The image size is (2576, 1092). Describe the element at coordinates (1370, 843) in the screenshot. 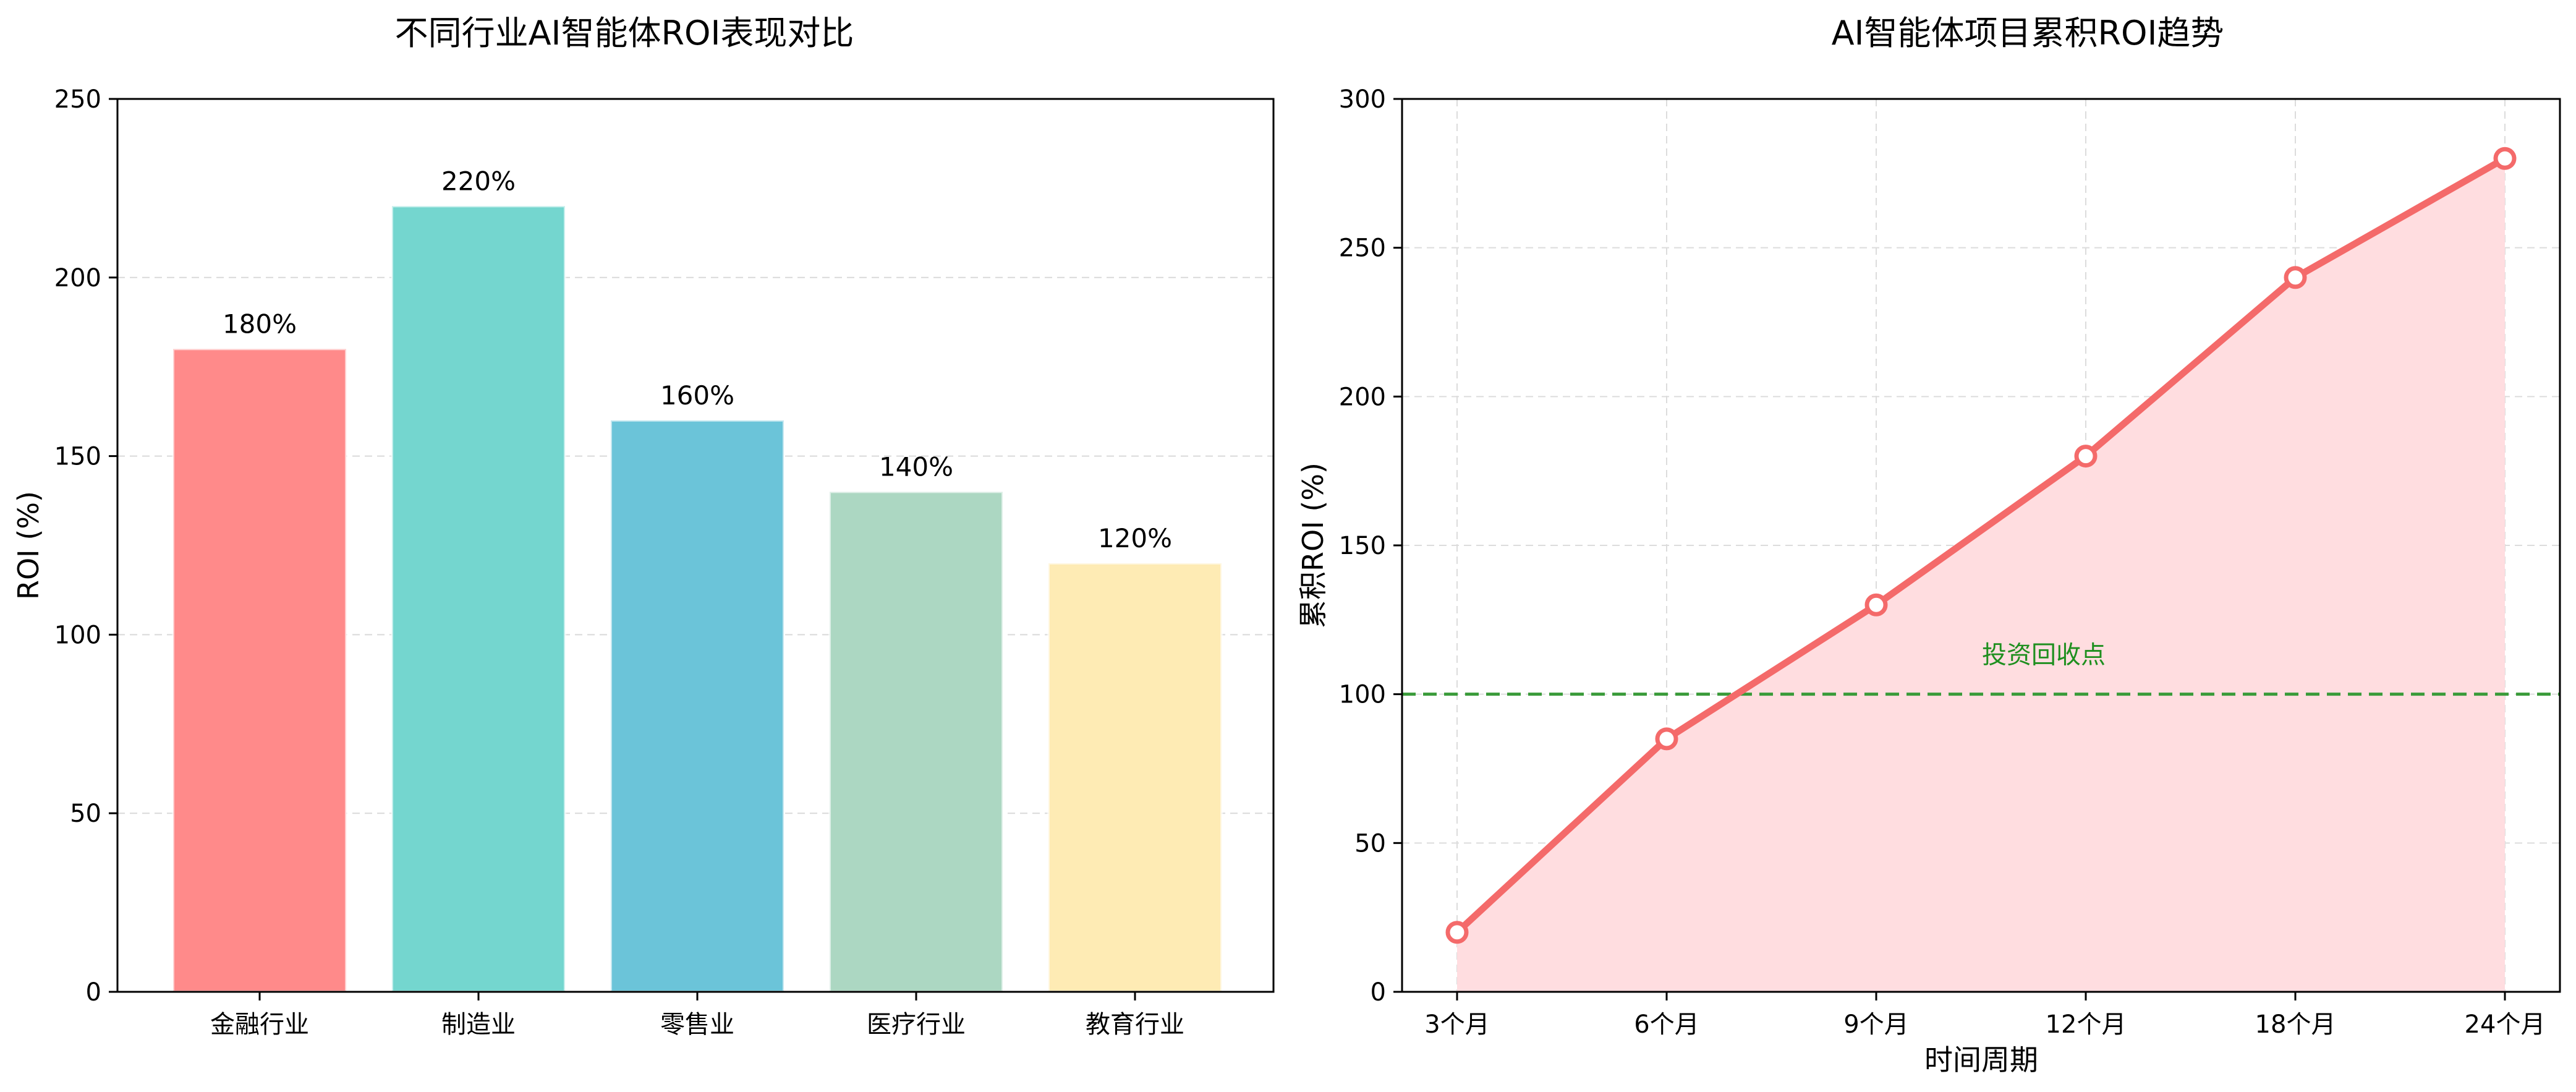

I see `line-y-tick-label: 50` at that location.